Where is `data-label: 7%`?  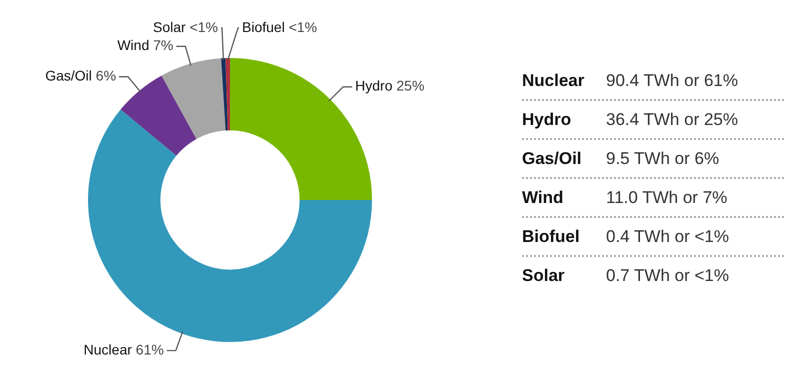 data-label: 7% is located at coordinates (163, 45).